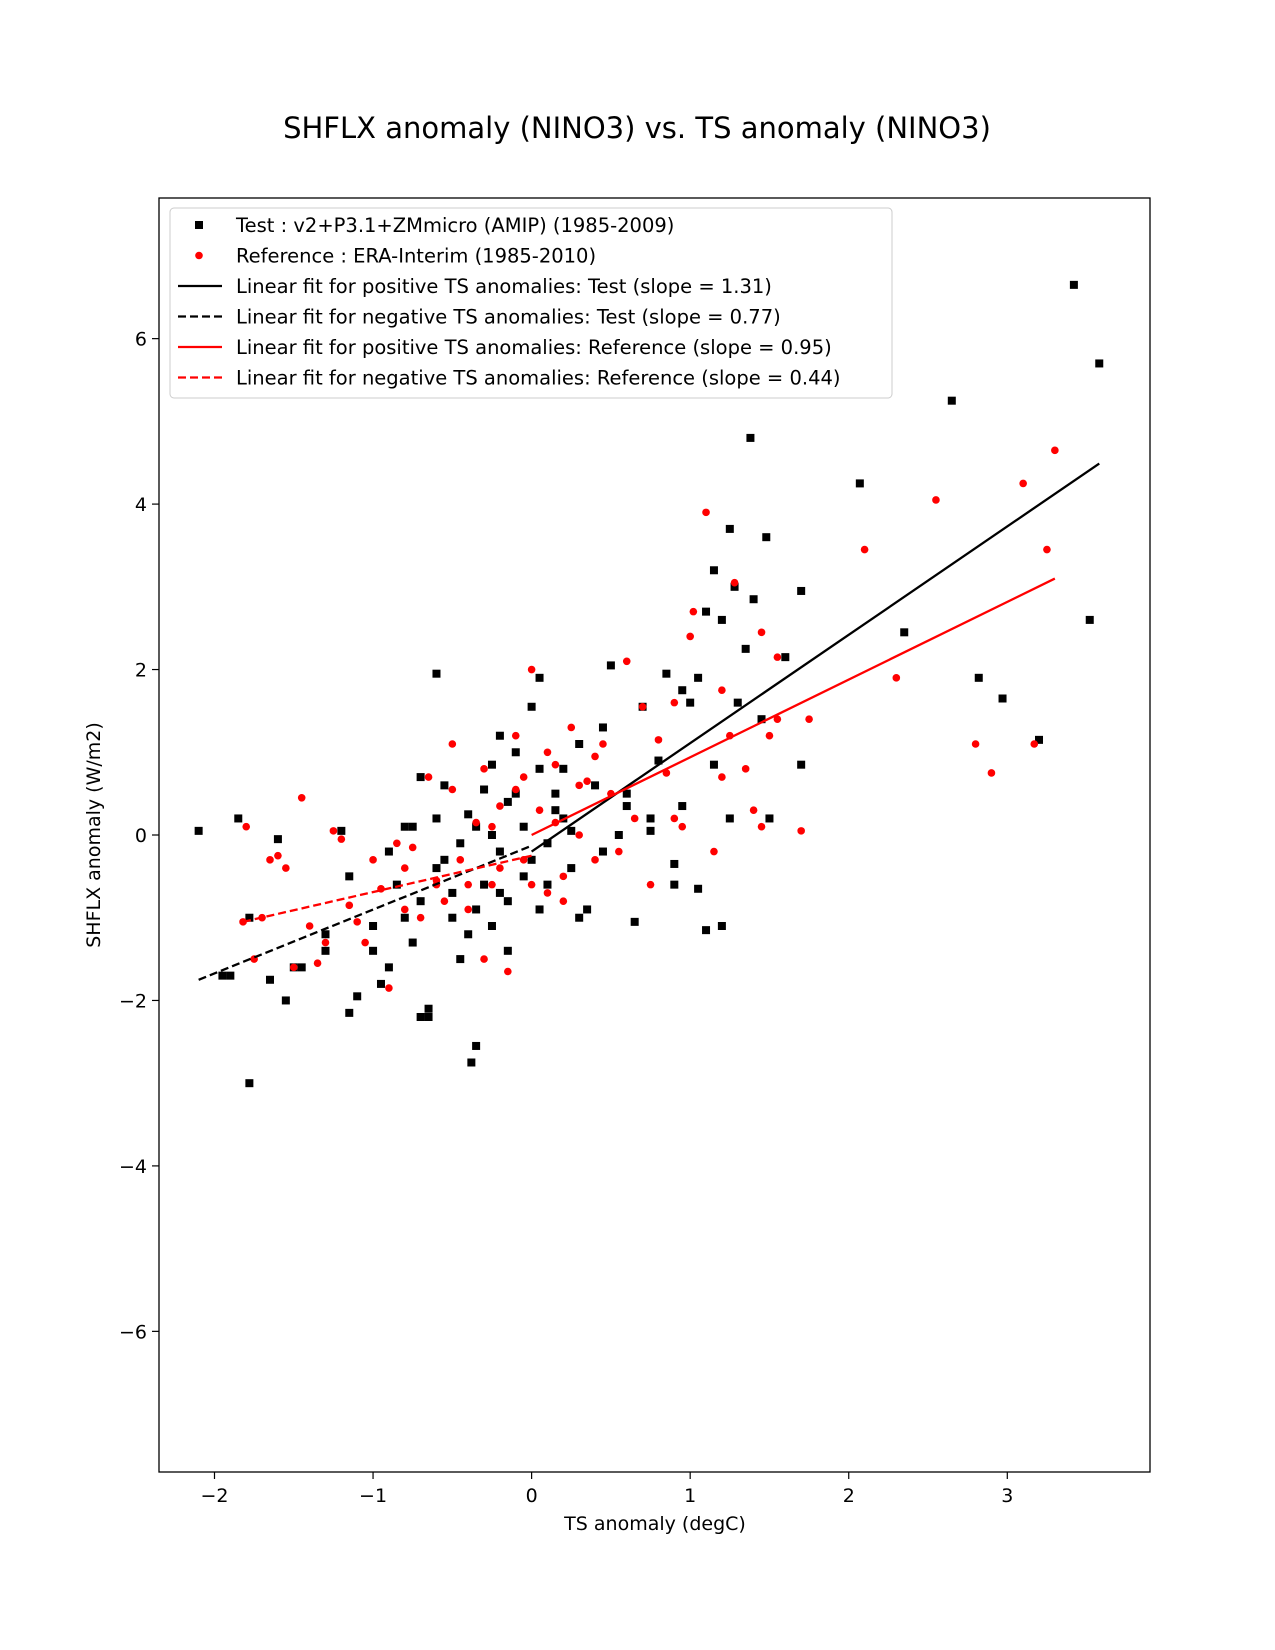  Describe the element at coordinates (141, 836) in the screenshot. I see `y-tick-label: 0` at that location.